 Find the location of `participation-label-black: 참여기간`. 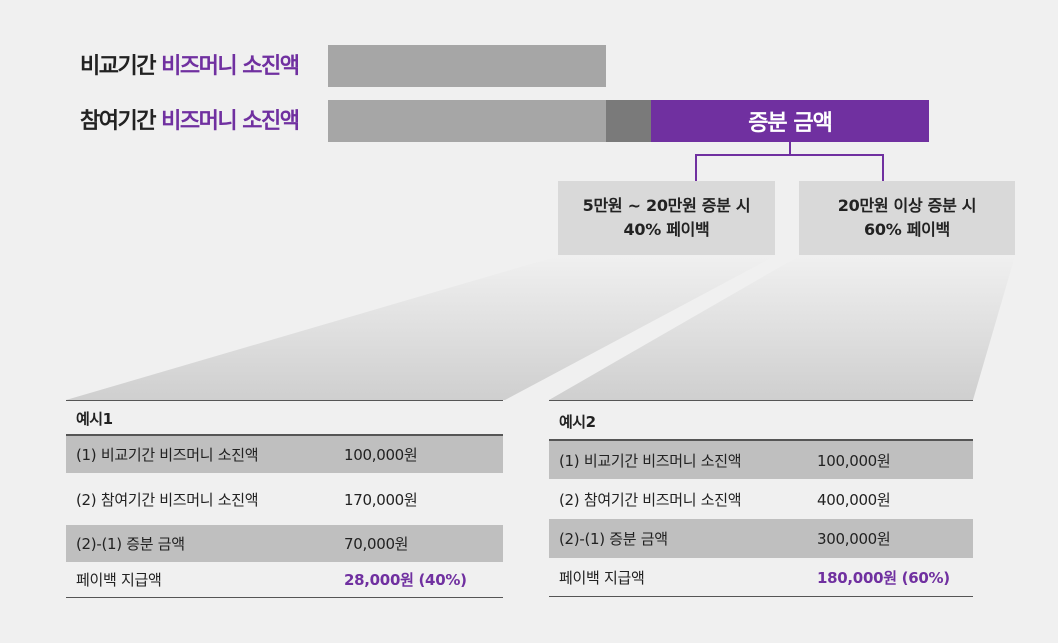

participation-label-black: 참여기간 is located at coordinates (118, 121).